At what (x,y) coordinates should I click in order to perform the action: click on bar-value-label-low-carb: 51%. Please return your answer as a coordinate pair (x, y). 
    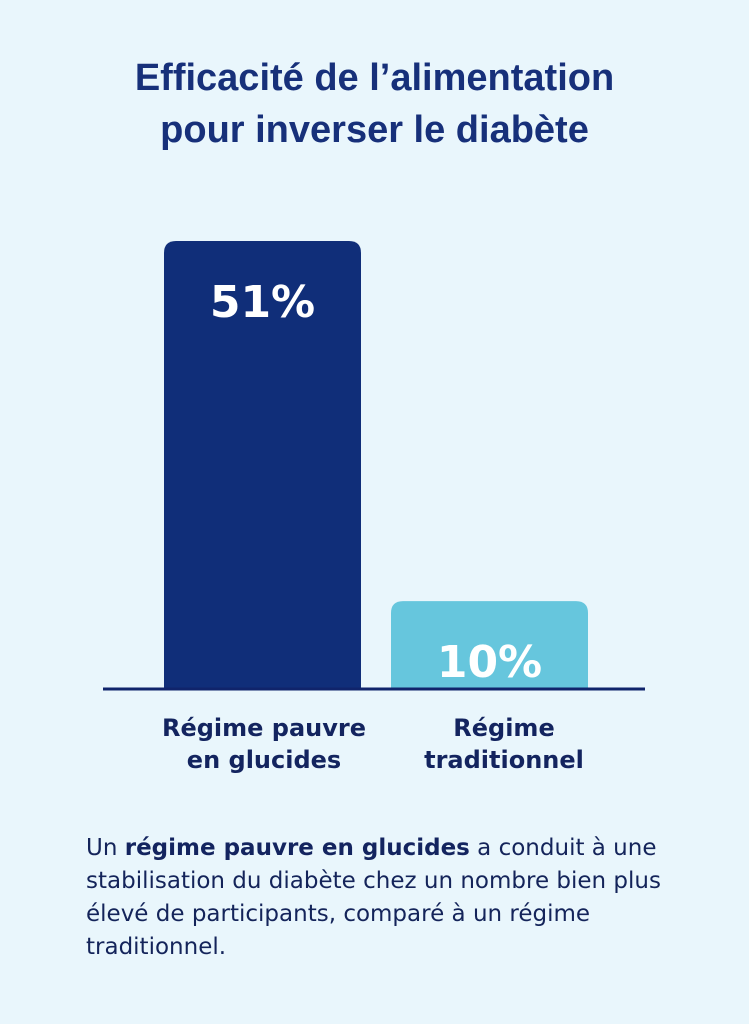
    Looking at the image, I should click on (262, 302).